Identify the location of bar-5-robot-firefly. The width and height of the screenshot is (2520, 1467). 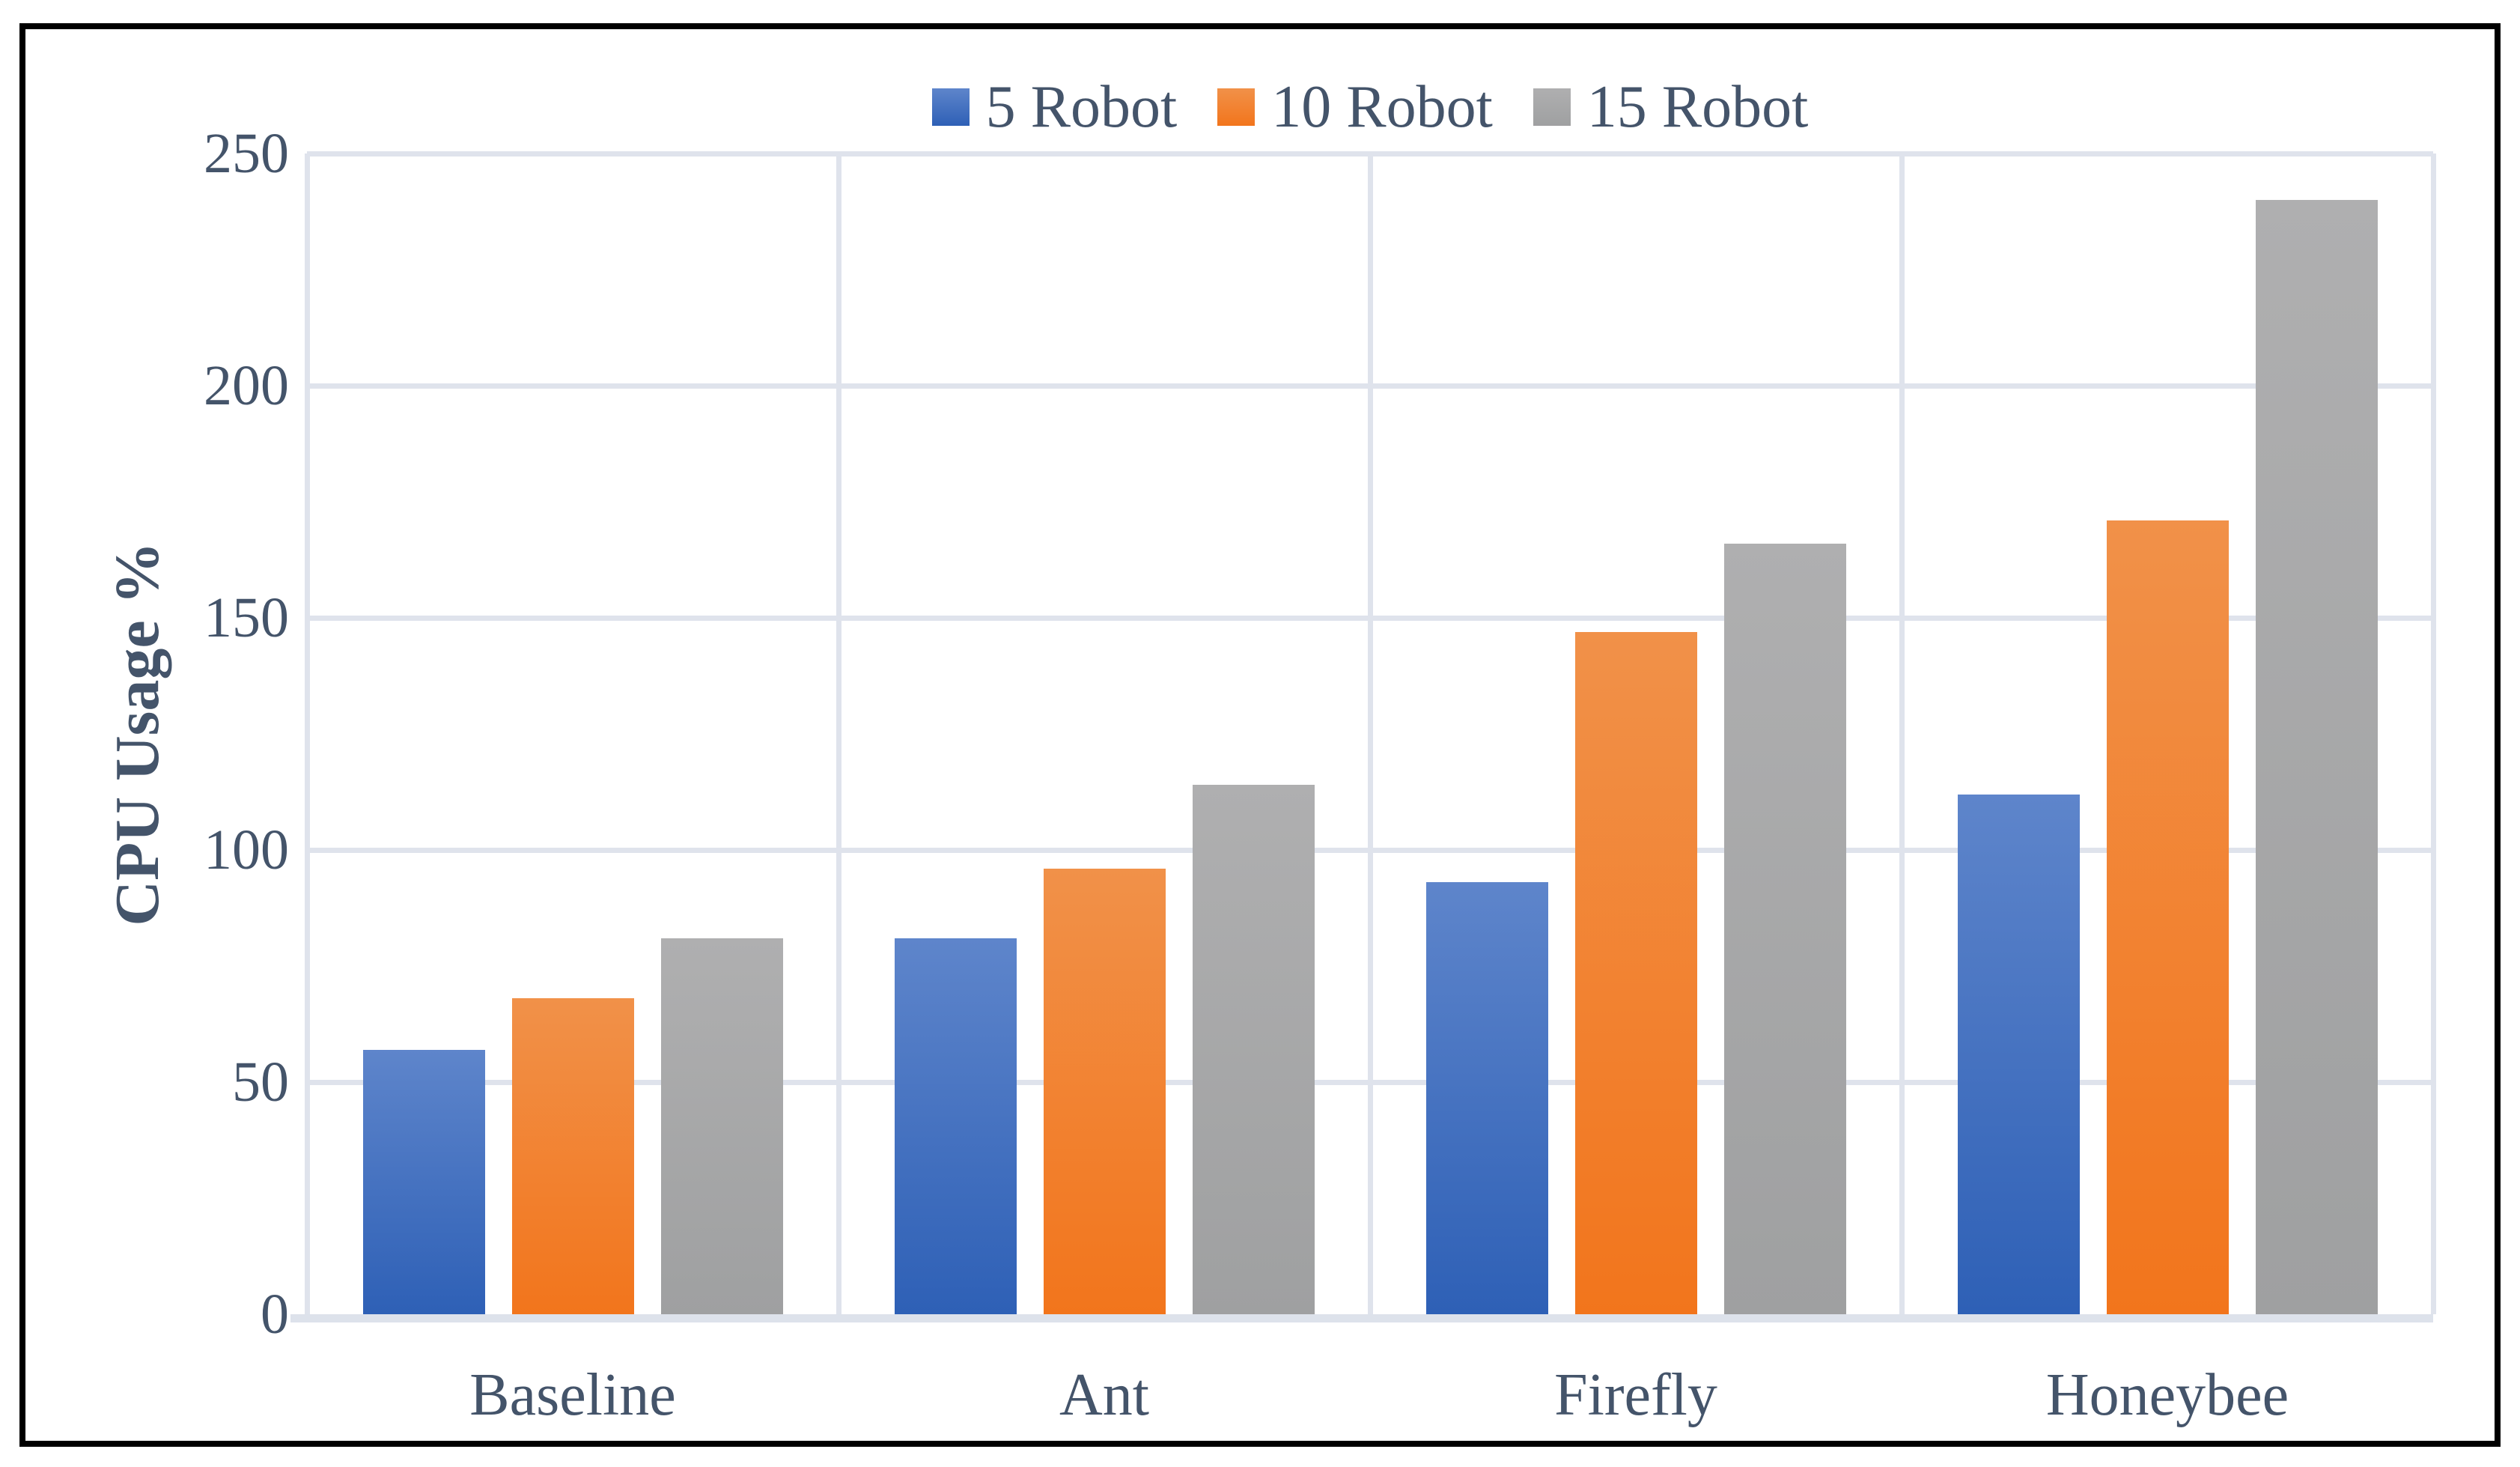
(1486, 1098).